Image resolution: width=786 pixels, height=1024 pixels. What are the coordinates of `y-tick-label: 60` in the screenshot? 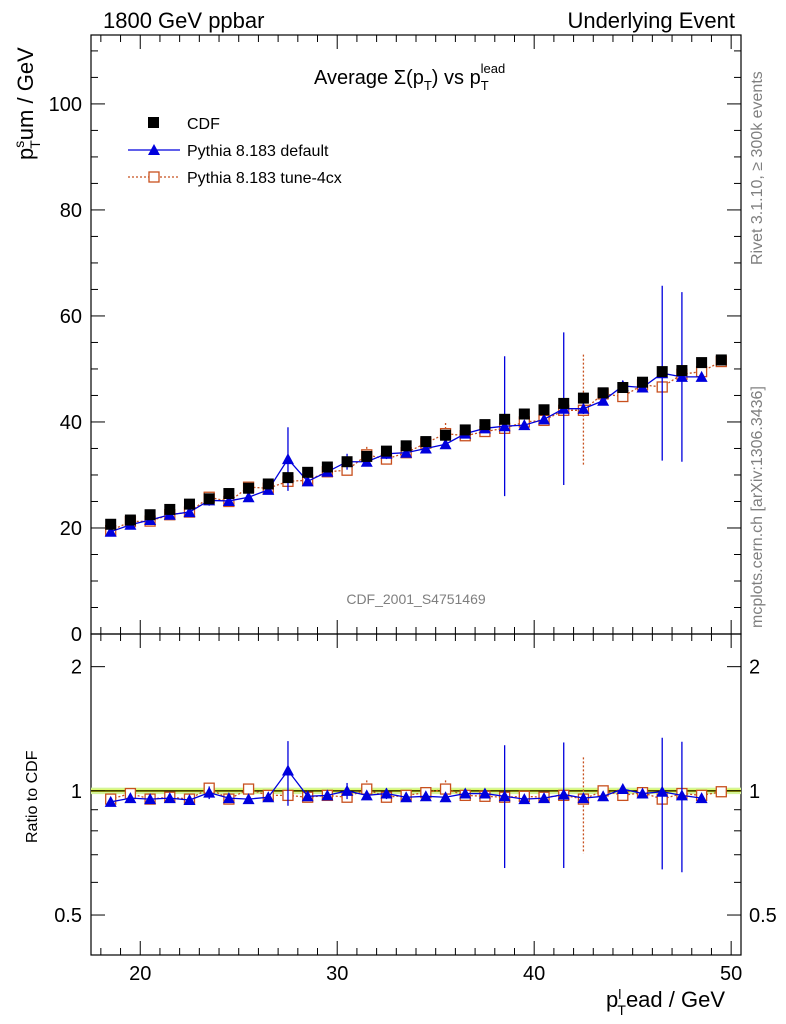 It's located at (71, 317).